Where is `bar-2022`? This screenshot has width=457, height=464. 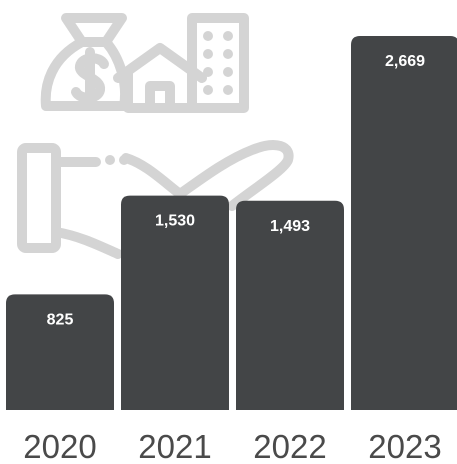 bar-2022 is located at coordinates (290, 305).